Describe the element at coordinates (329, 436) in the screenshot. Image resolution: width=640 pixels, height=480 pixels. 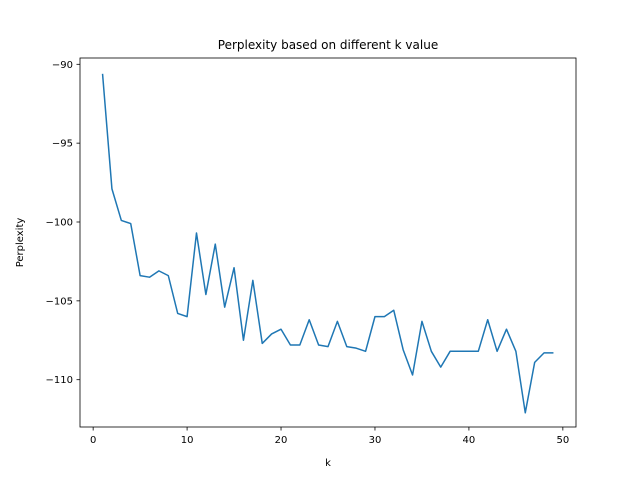
I see `x-axis: 0 10 20 30 40 50` at that location.